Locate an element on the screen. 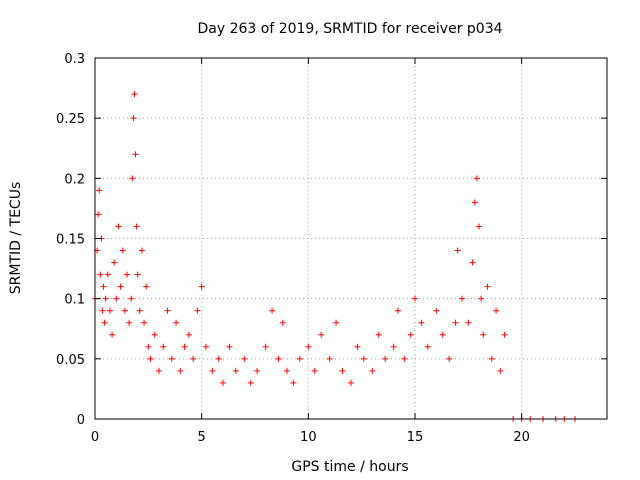 The width and height of the screenshot is (640, 480). x-tick-label: 0 is located at coordinates (95, 437).